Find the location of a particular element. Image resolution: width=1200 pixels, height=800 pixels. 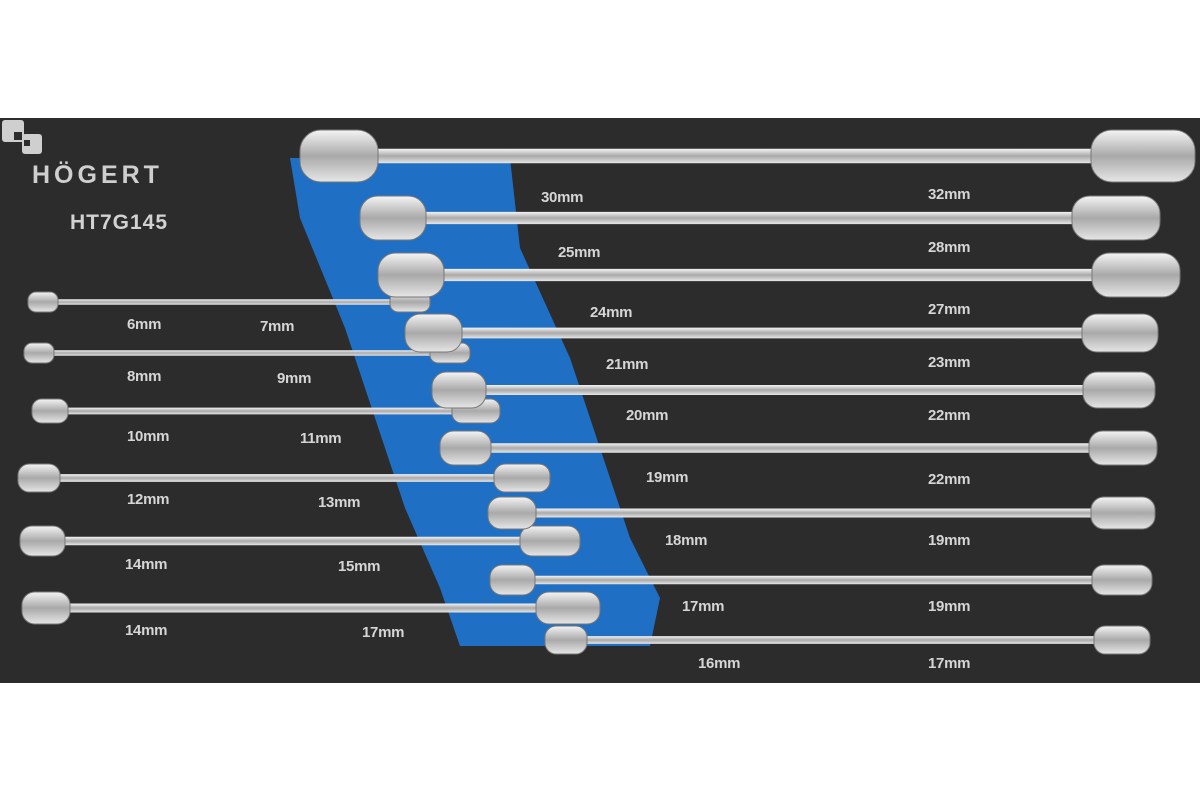

size-label: 13mm is located at coordinates (339, 502).